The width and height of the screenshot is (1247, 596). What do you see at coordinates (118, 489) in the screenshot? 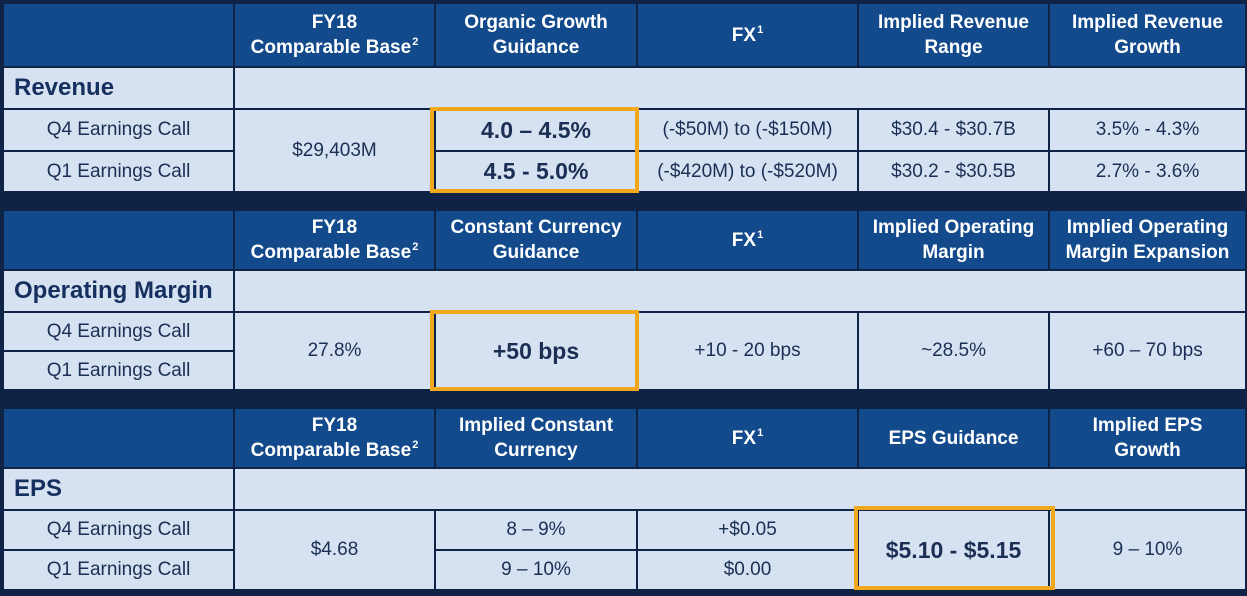
I see `eps-title: EPS` at bounding box center [118, 489].